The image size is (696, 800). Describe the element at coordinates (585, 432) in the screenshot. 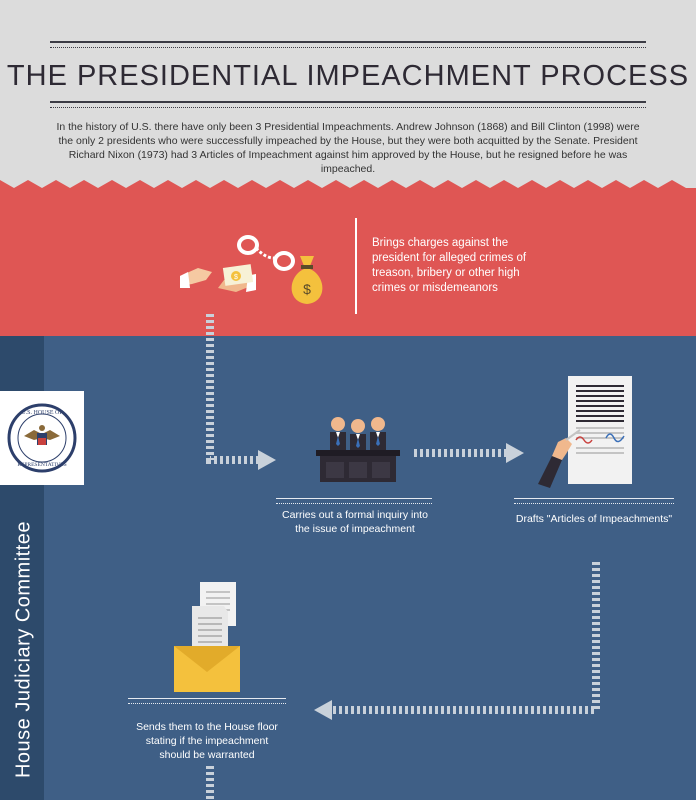

I see `articles-document-icon` at that location.